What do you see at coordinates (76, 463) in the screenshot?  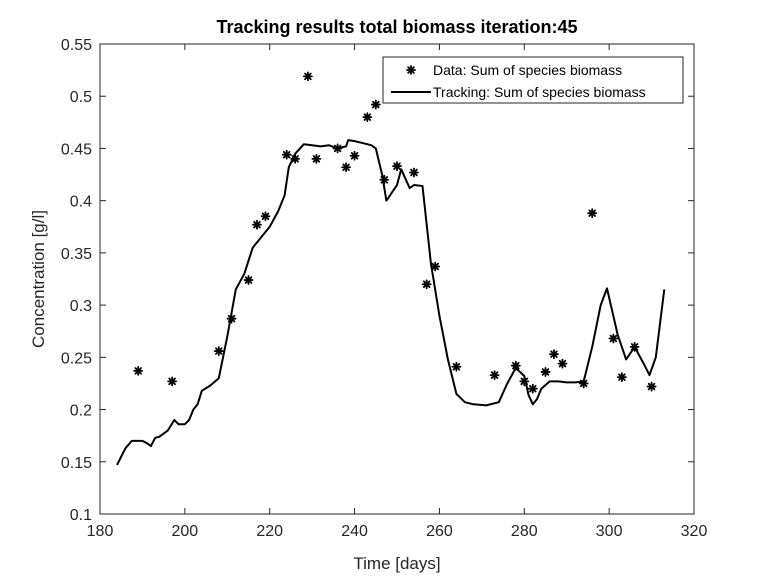 I see `y-tick-label: 0.15` at bounding box center [76, 463].